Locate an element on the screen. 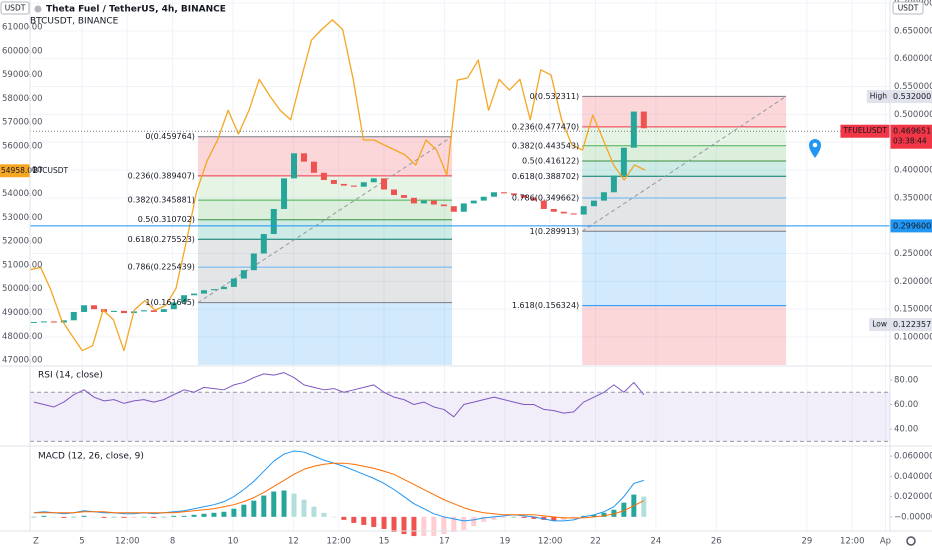 The image size is (932, 550). fib-label: 1.618(0.156324) is located at coordinates (545, 305).